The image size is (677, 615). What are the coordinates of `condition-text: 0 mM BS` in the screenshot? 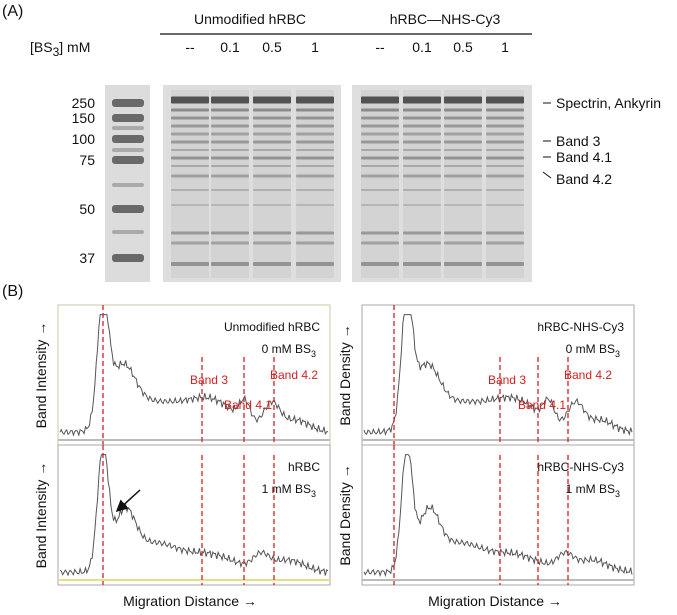 It's located at (590, 349).